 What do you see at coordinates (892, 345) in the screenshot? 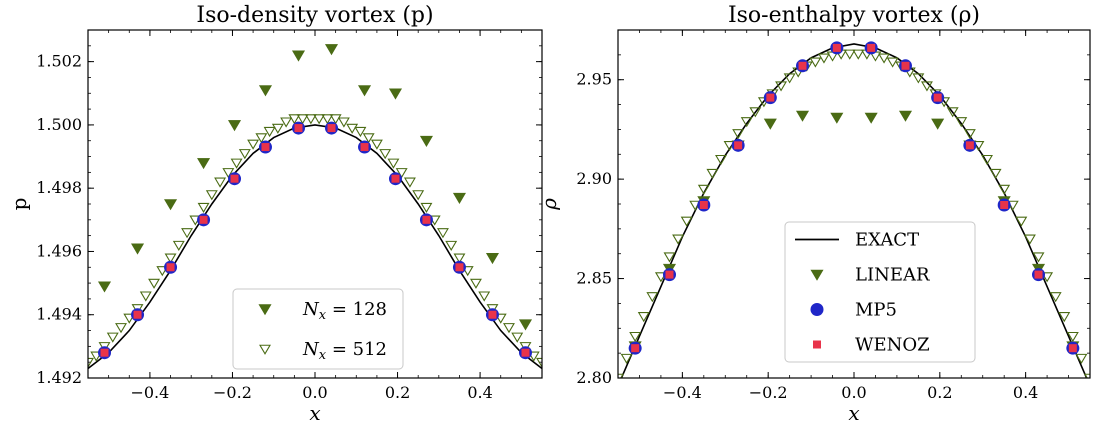
I see `legend-label: WENOZ` at bounding box center [892, 345].